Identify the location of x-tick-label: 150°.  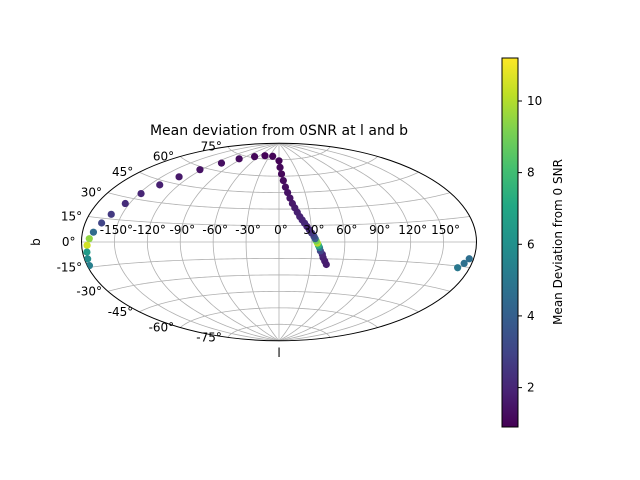
(445, 230).